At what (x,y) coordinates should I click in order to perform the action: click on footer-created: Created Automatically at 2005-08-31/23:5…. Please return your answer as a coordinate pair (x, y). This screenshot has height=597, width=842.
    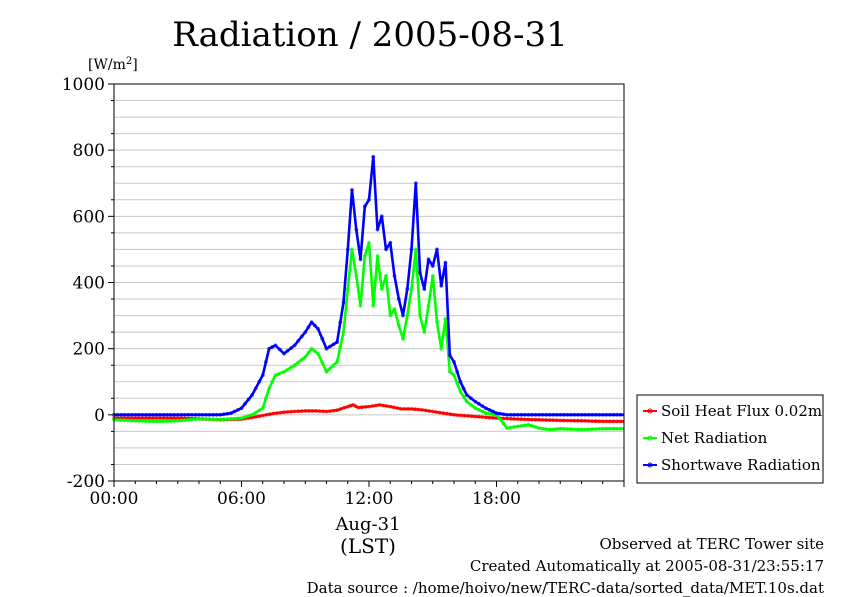
    Looking at the image, I should click on (646, 566).